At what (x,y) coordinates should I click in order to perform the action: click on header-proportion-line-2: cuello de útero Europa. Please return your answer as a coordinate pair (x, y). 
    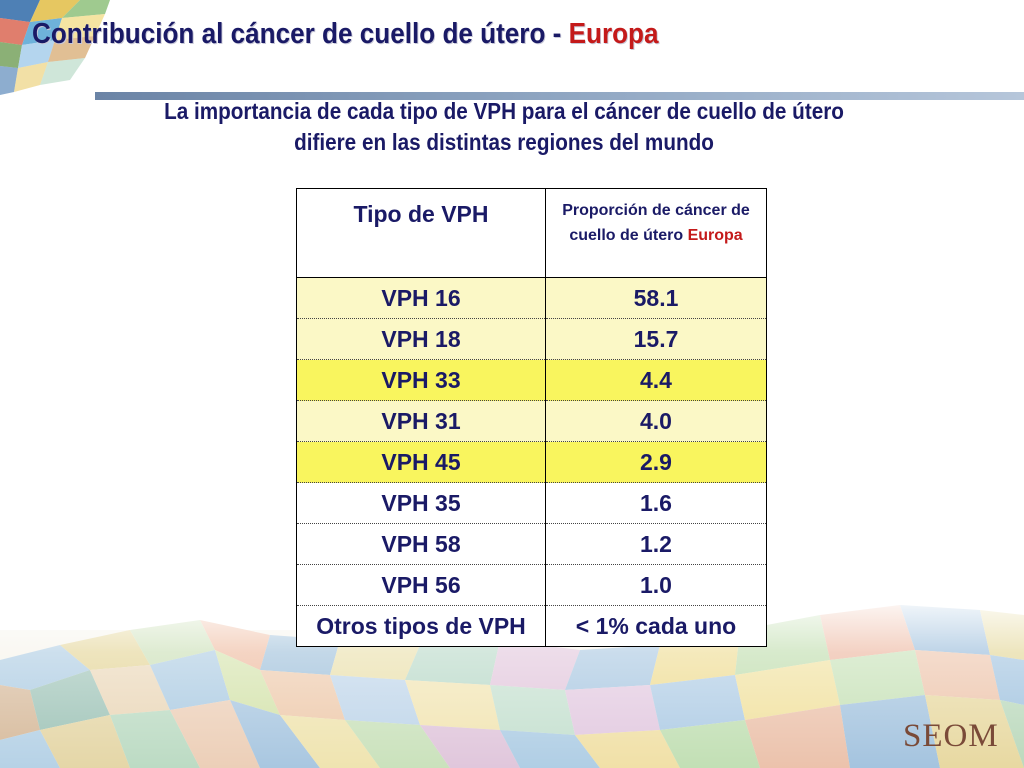
    Looking at the image, I should click on (656, 235).